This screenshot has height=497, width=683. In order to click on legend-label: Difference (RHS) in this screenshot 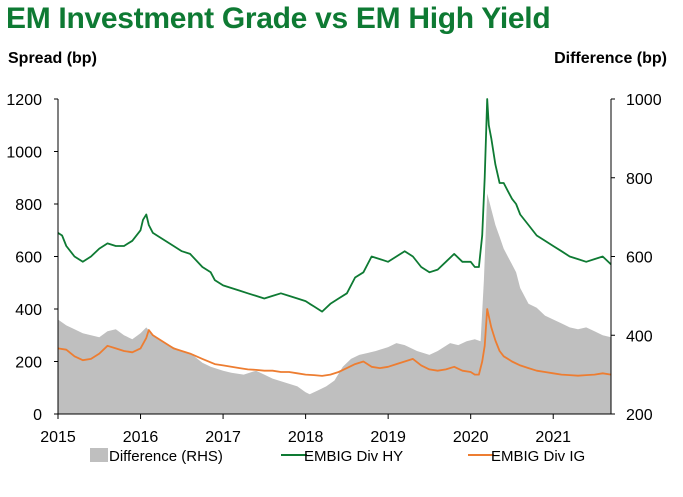, I will do `click(166, 456)`.